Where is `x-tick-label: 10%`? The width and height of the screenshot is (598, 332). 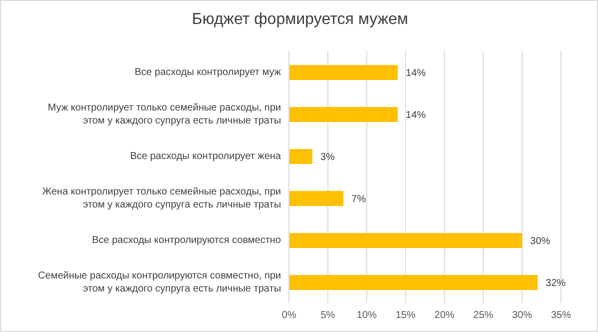 x-tick-label: 10% is located at coordinates (366, 316).